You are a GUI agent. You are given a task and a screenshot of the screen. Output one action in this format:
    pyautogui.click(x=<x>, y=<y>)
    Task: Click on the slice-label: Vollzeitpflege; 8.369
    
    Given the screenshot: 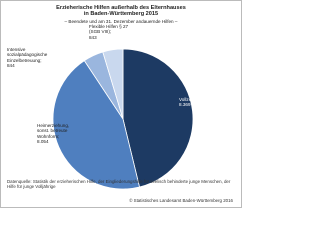 What is the action you would take?
    pyautogui.click(x=199, y=102)
    